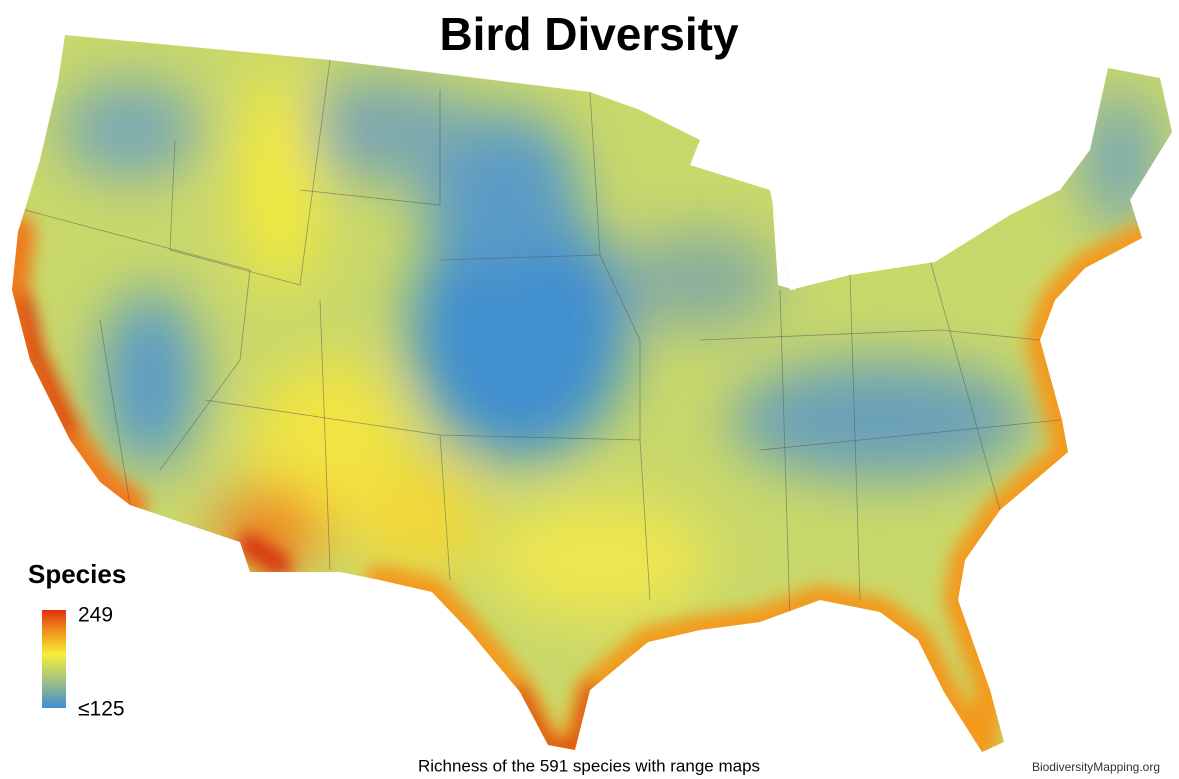 Image resolution: width=1179 pixels, height=779 pixels. What do you see at coordinates (54, 659) in the screenshot?
I see `legend-color-bar` at bounding box center [54, 659].